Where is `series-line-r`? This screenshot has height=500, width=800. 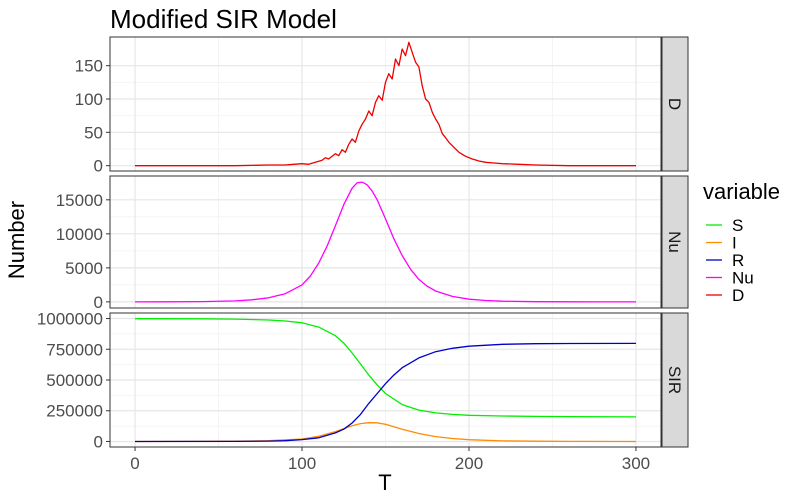
series-line-r is located at coordinates (385, 392).